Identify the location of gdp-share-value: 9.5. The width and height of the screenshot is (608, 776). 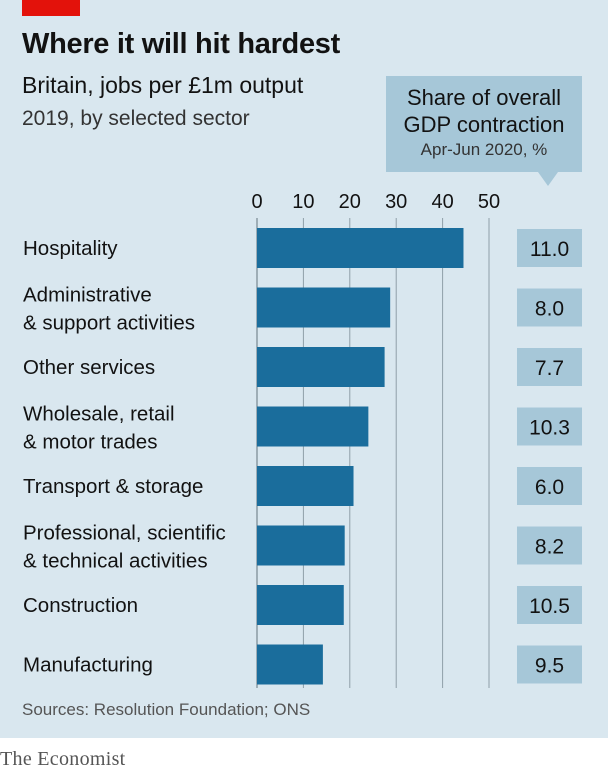
(549, 666).